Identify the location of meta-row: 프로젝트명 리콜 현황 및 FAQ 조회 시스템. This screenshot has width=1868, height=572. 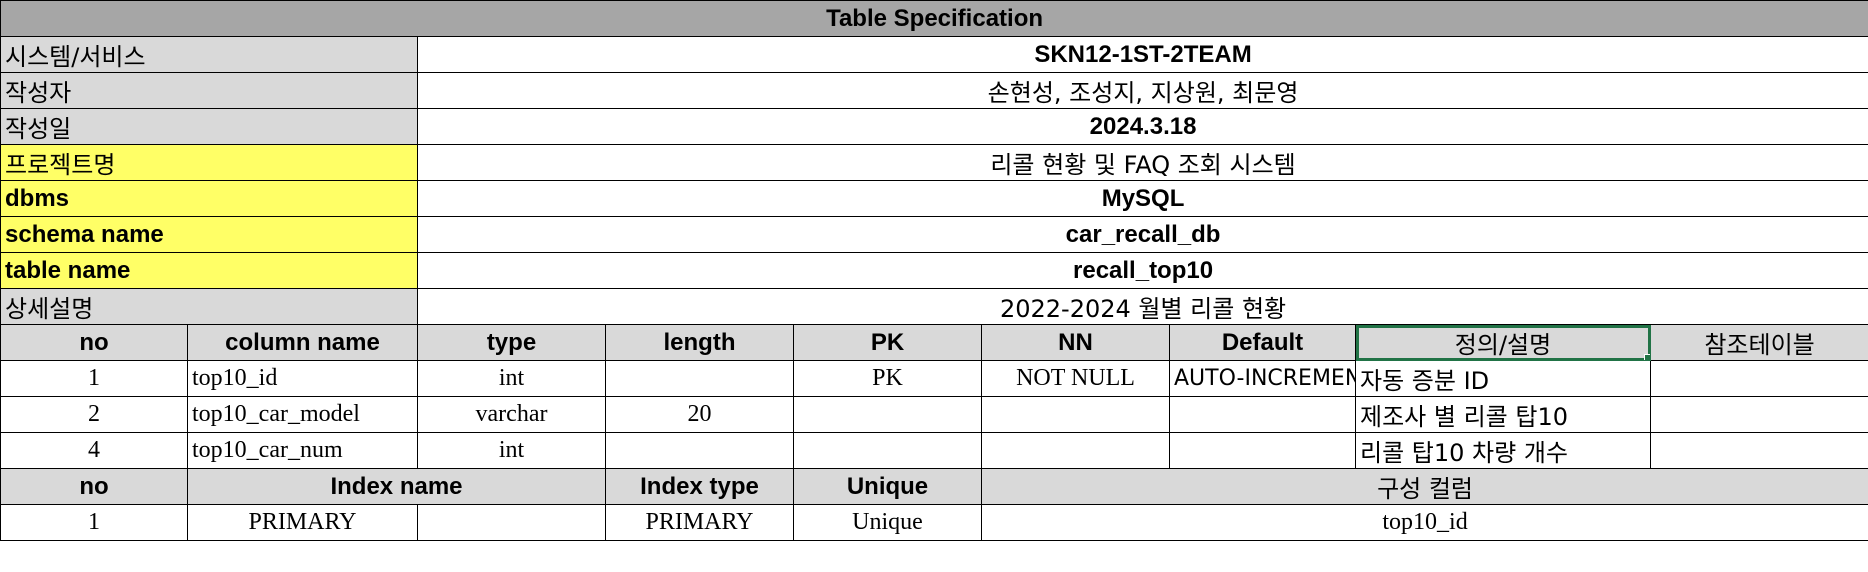
(934, 162).